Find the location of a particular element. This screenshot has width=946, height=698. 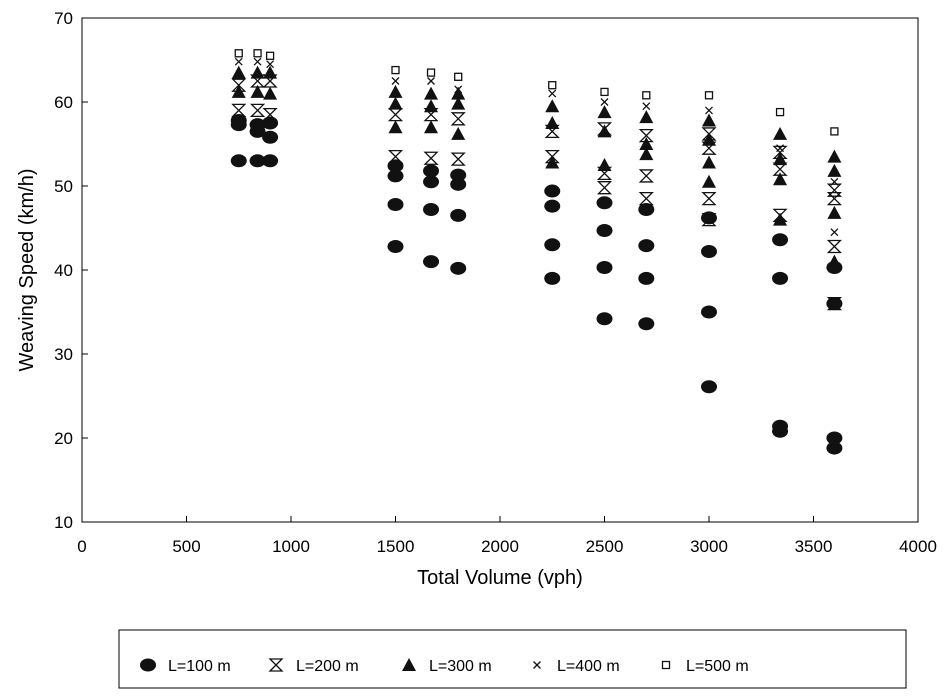

legend-box is located at coordinates (512, 659).